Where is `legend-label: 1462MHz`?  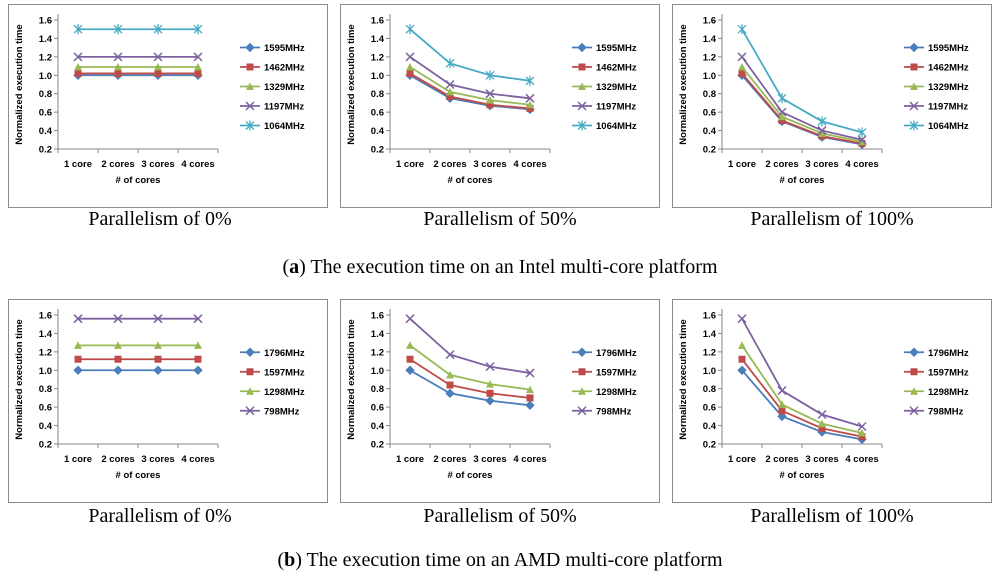
legend-label: 1462MHz is located at coordinates (948, 68).